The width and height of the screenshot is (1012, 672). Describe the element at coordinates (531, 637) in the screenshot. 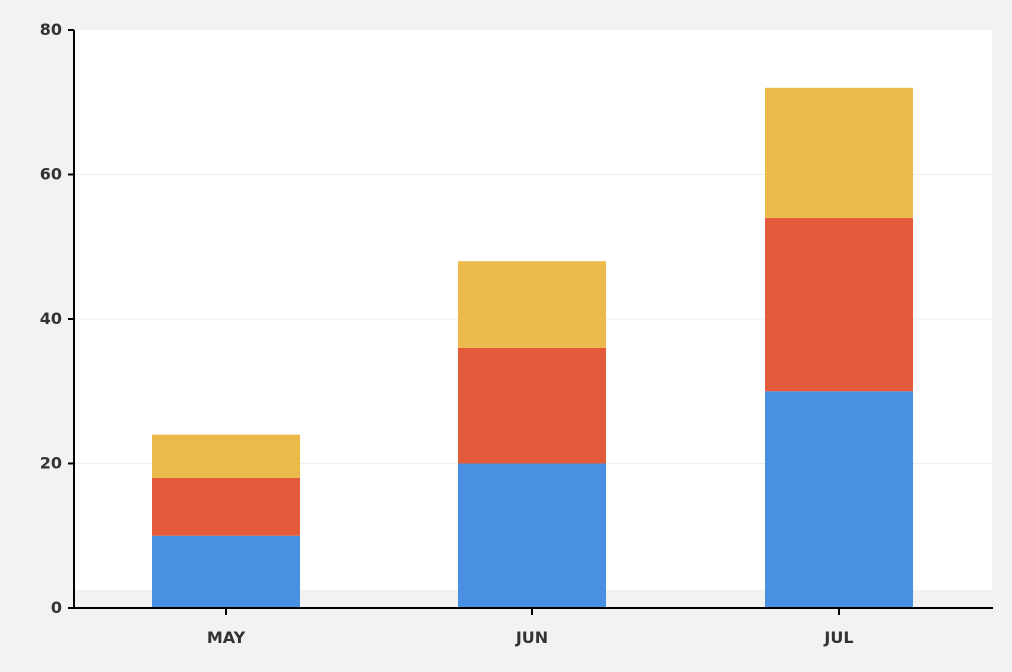

I see `x-tick-label-jun: JUN` at that location.